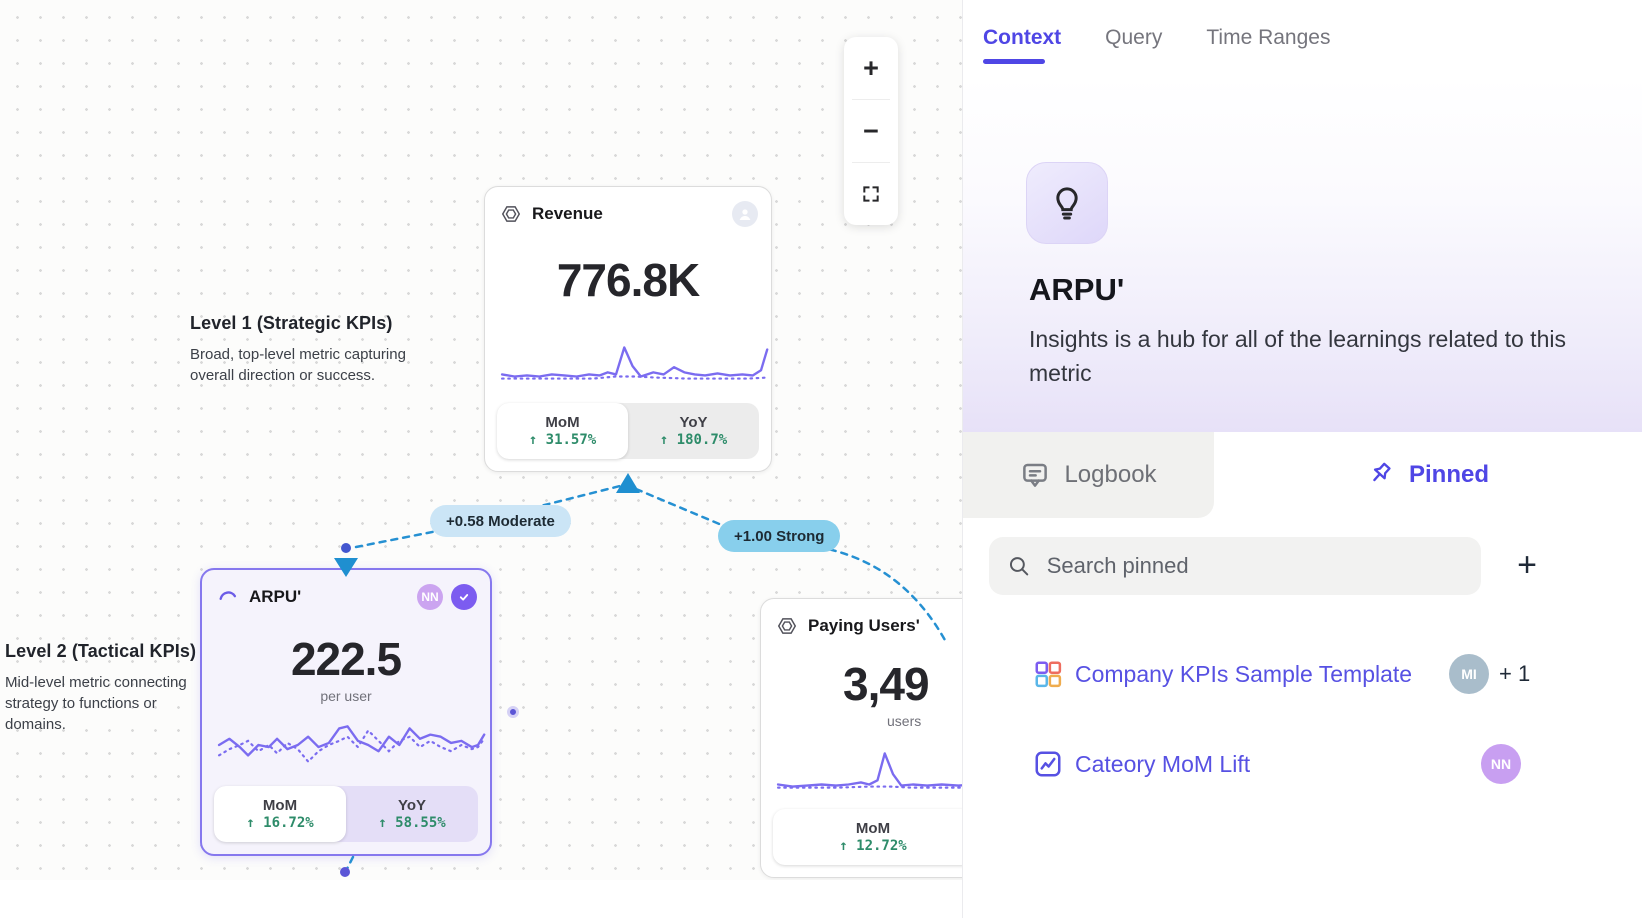  Describe the element at coordinates (1048, 674) in the screenshot. I see `template-grid-icon` at that location.